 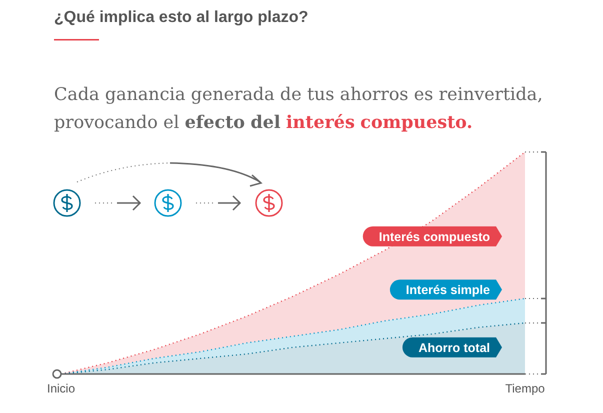 I want to click on x-tick-label: Inicio, so click(x=61, y=389).